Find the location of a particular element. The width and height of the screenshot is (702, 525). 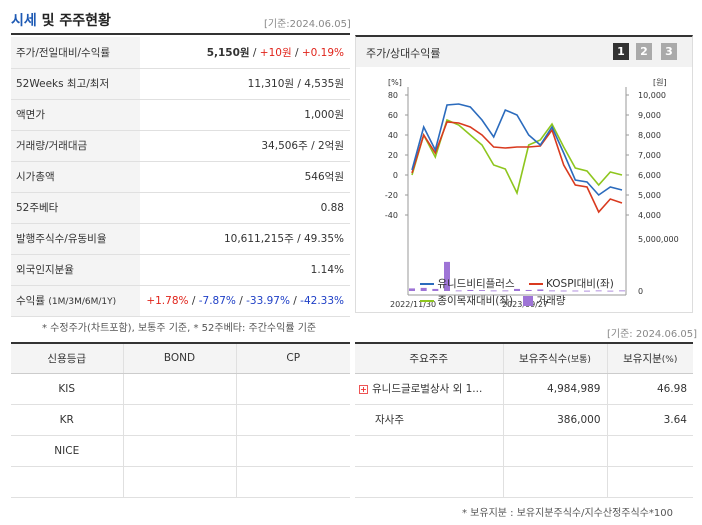

credit-row: KR is located at coordinates (180, 420).